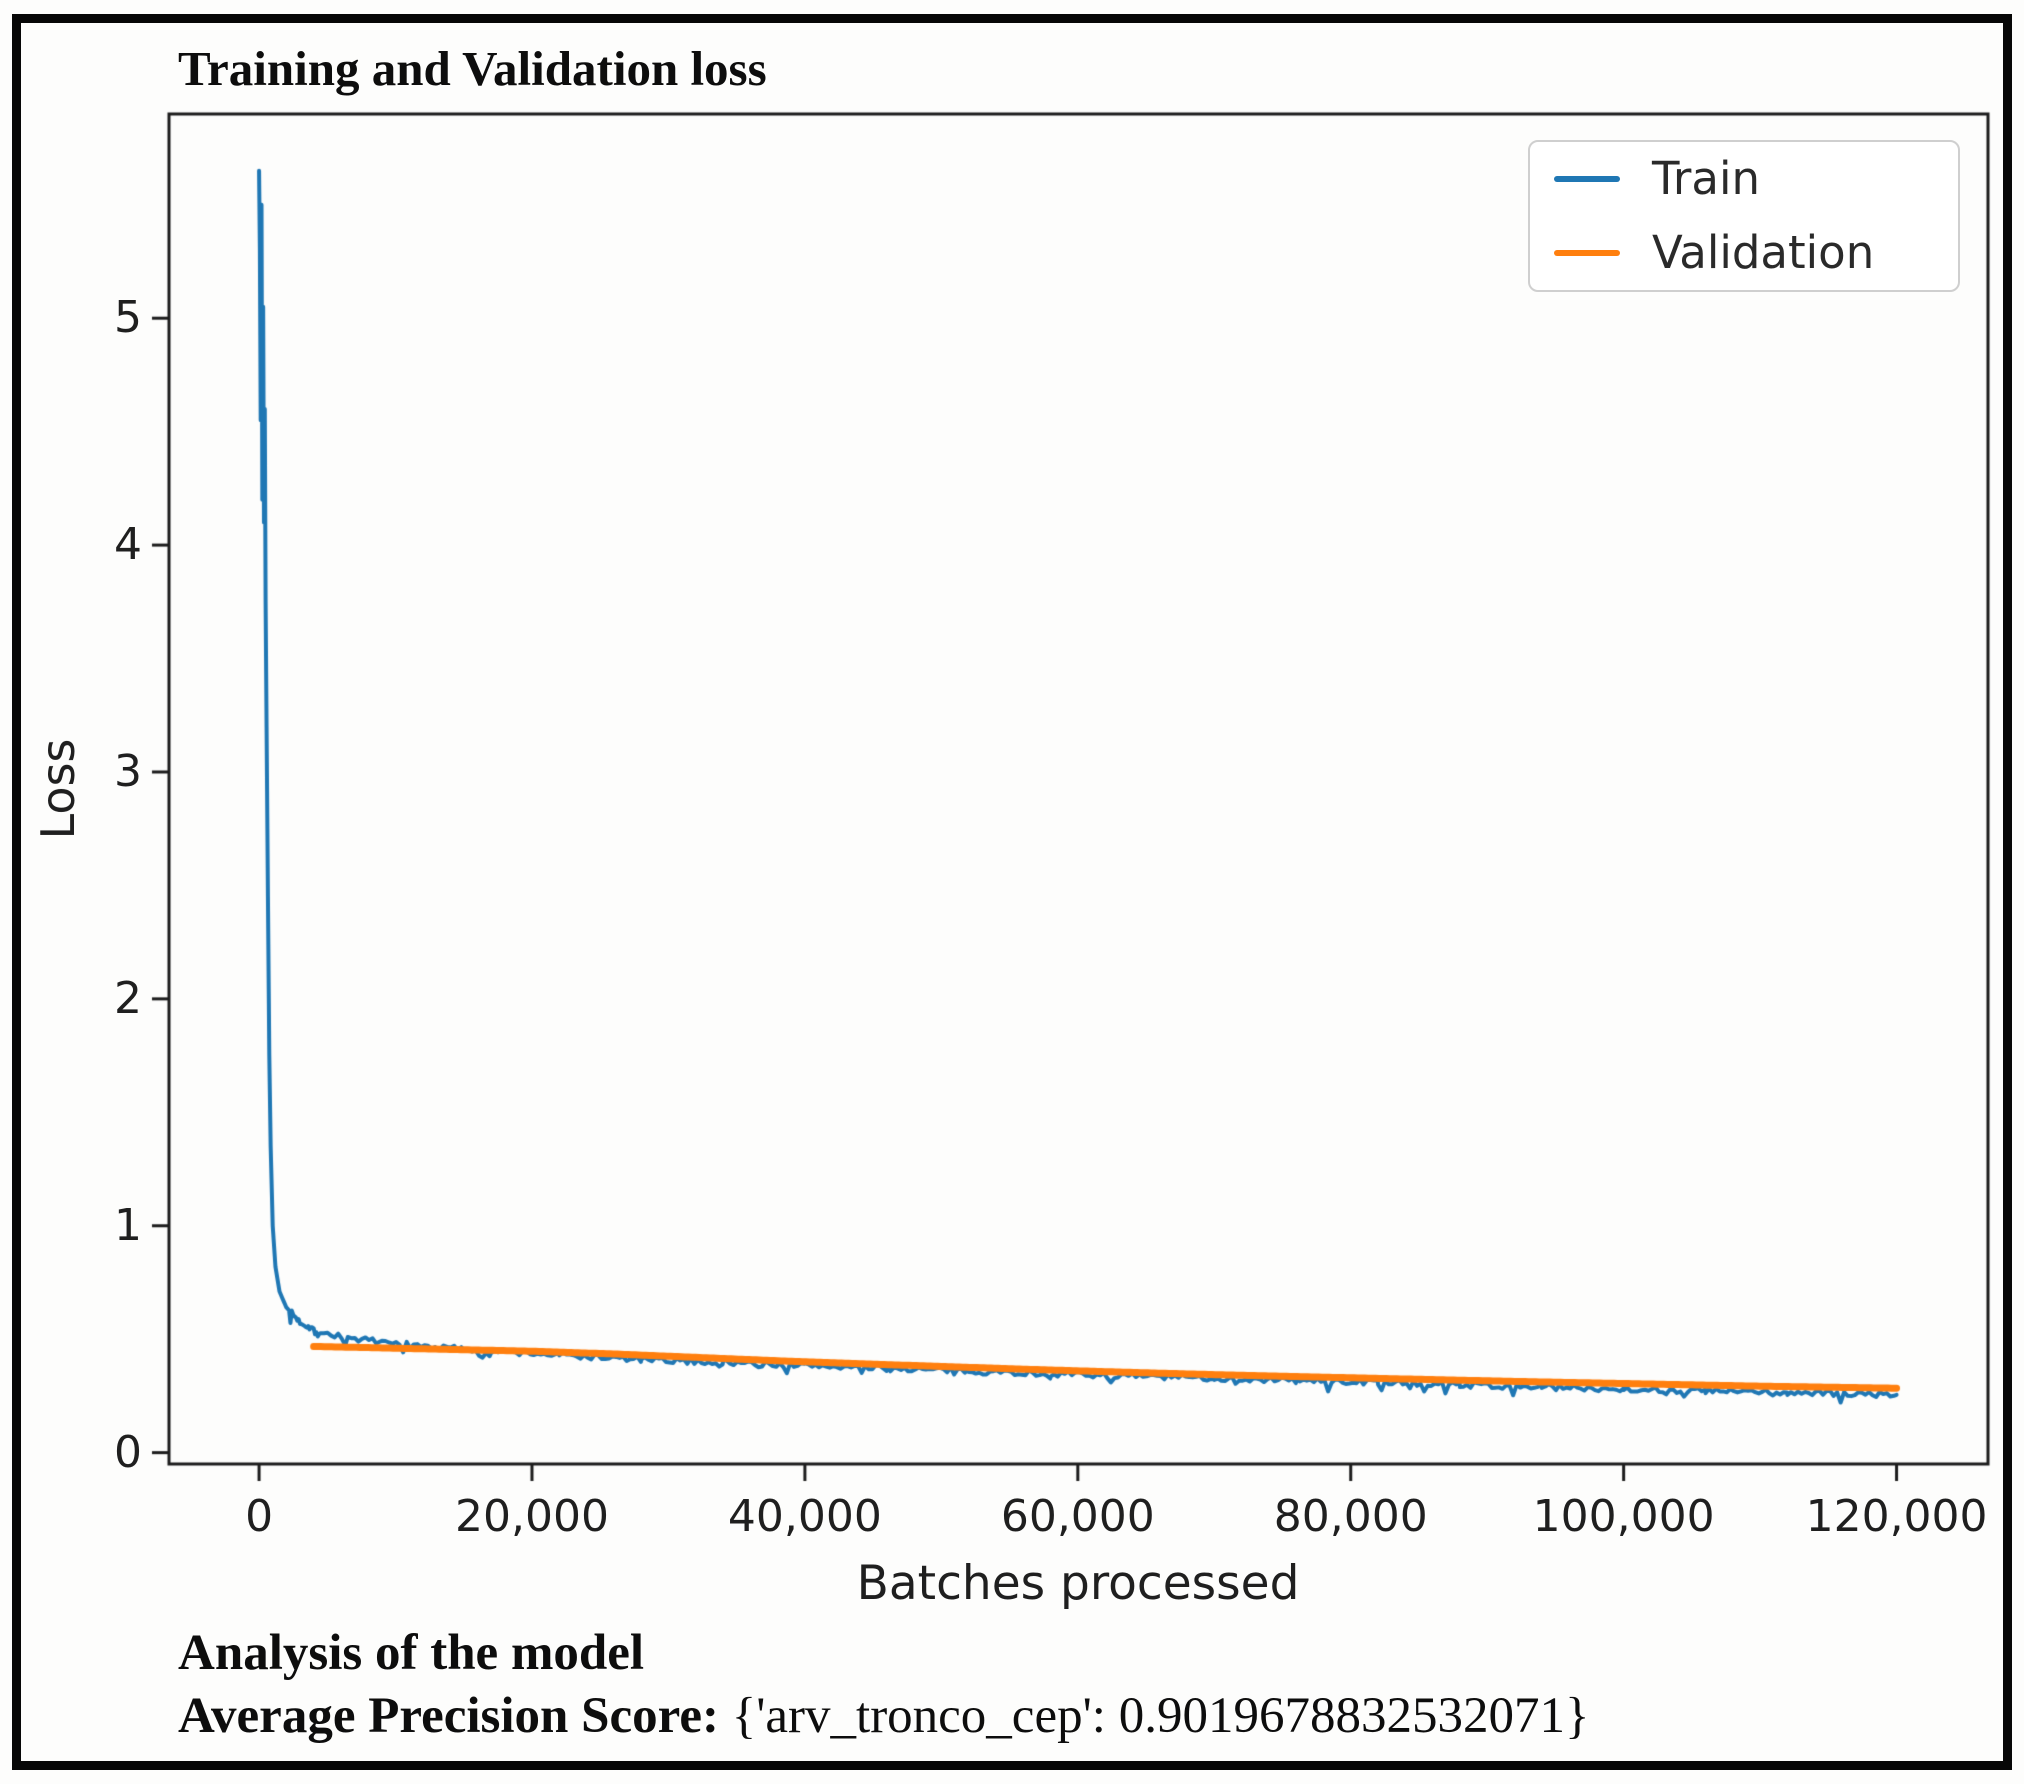 The image size is (2024, 1784). What do you see at coordinates (128, 1452) in the screenshot?
I see `y-tick-label: 0` at bounding box center [128, 1452].